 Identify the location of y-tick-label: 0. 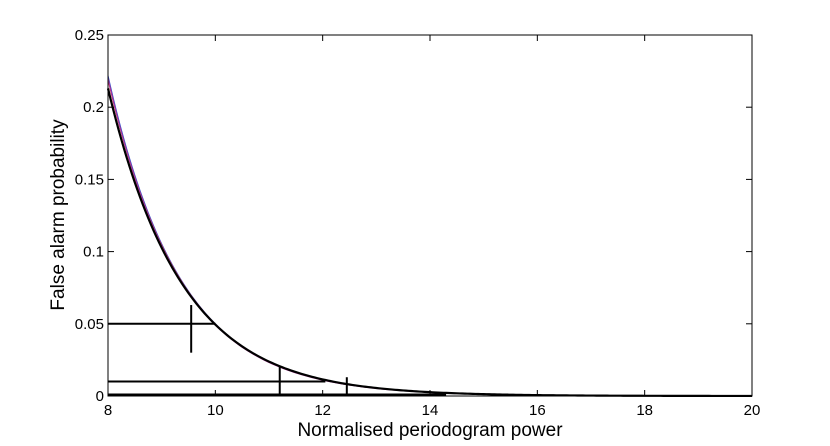
(100, 396).